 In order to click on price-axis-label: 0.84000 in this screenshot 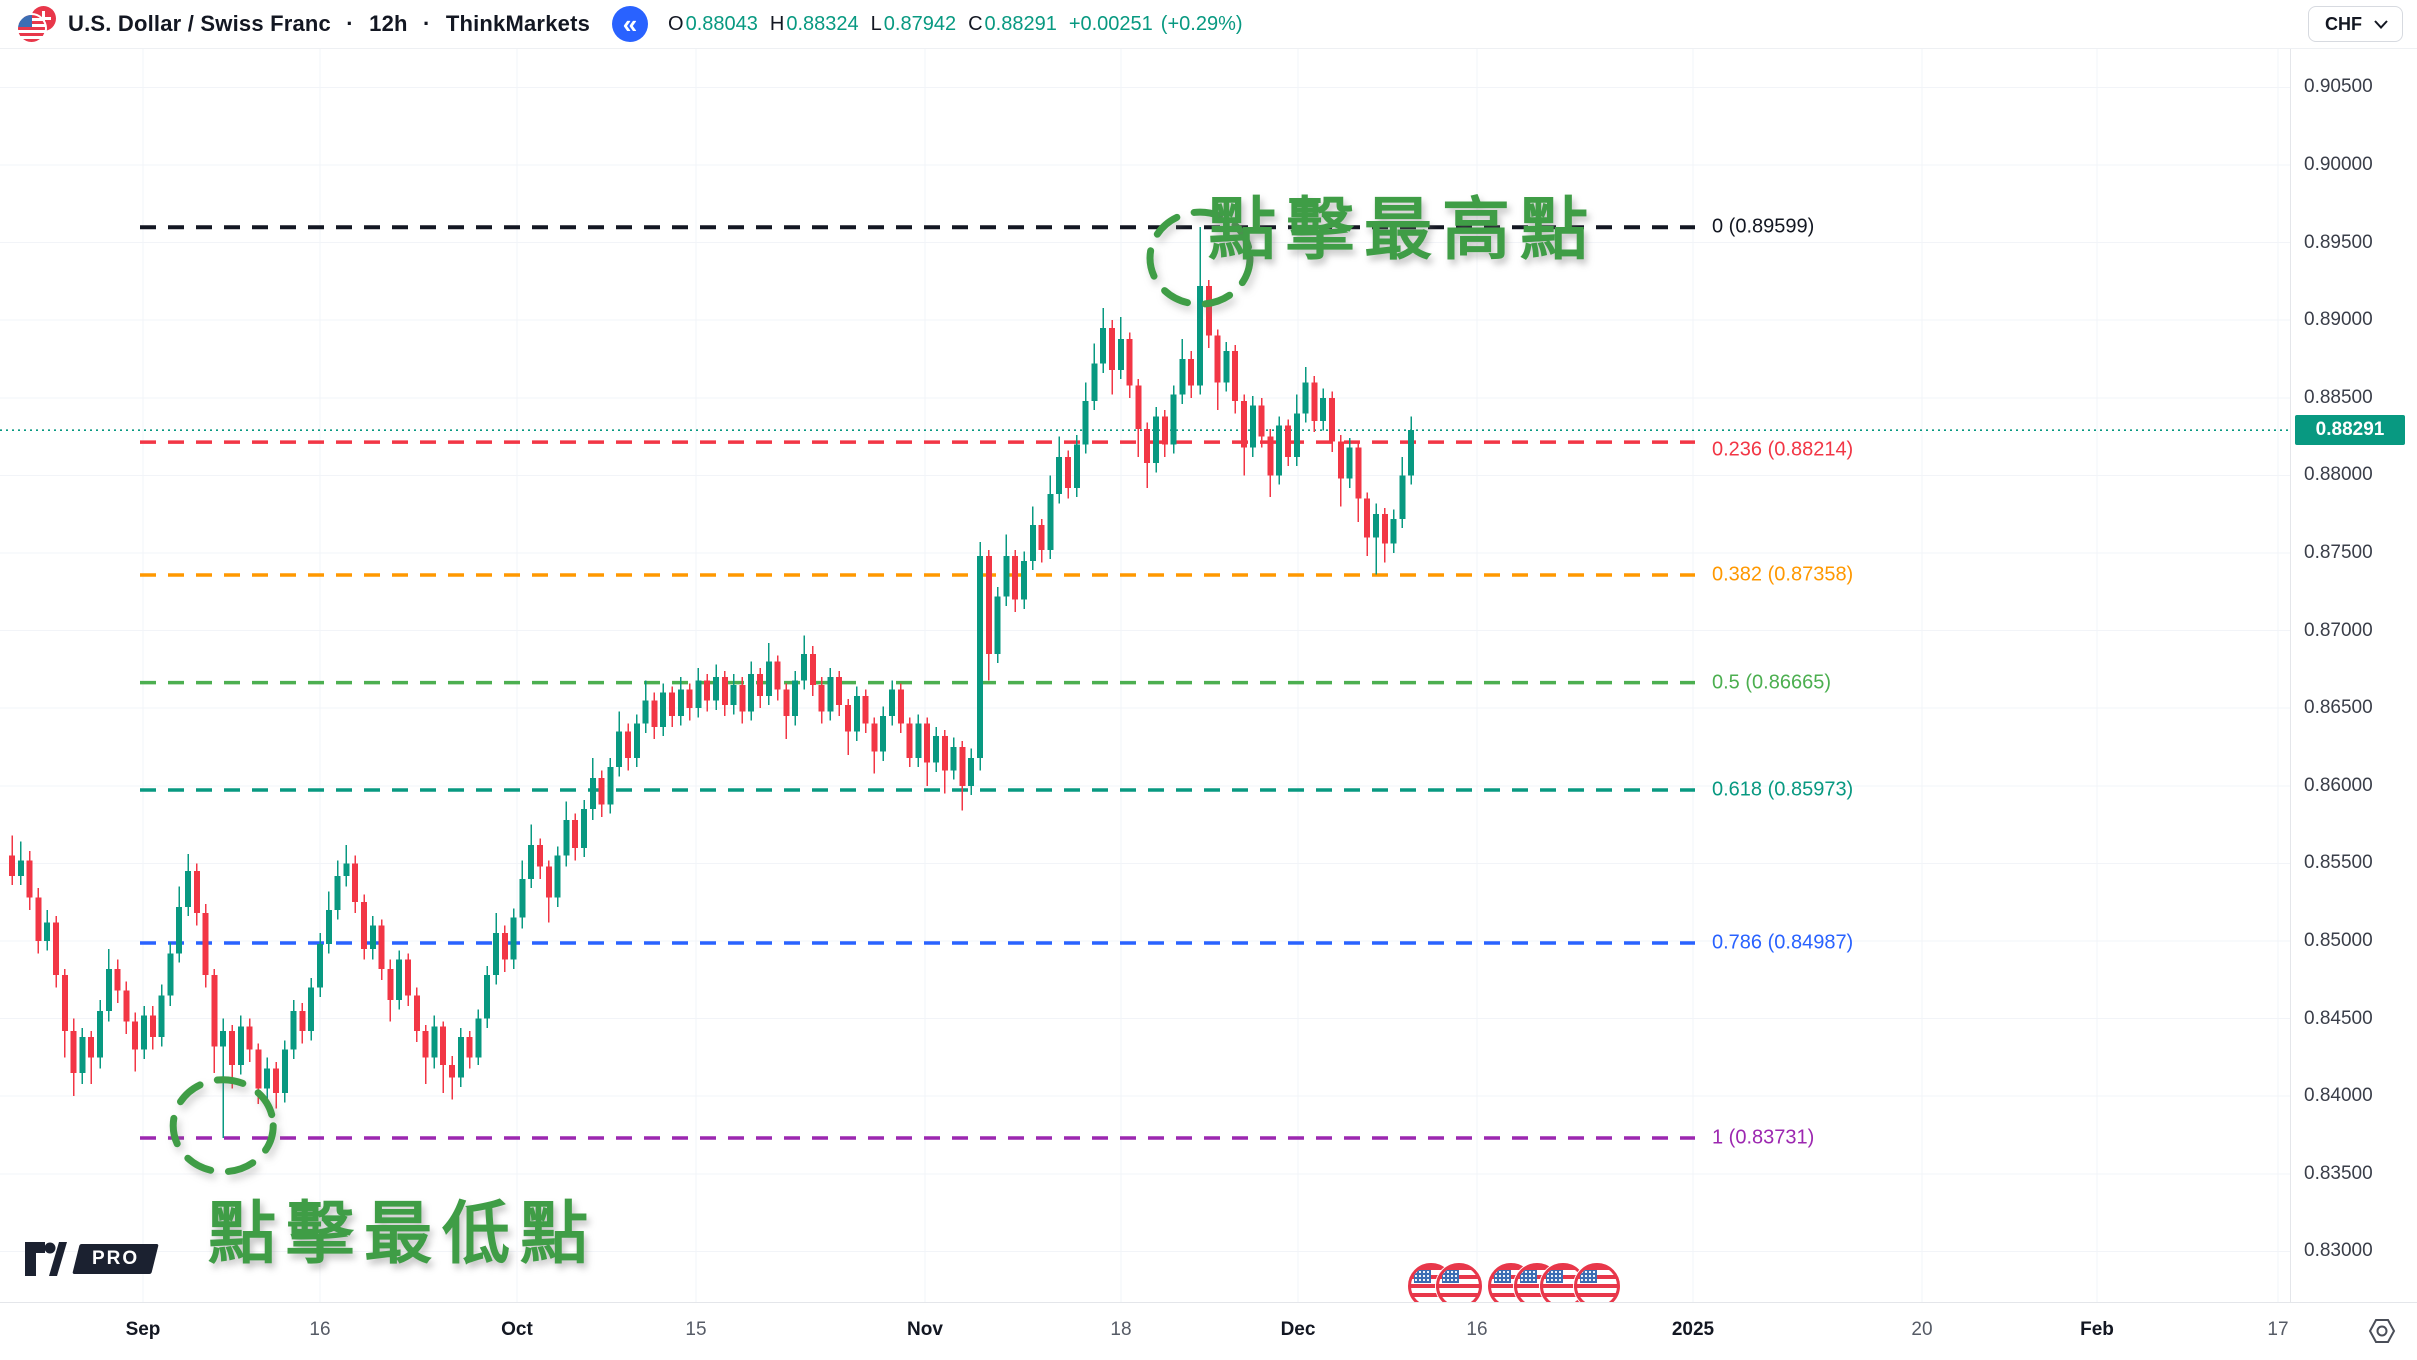, I will do `click(2338, 1096)`.